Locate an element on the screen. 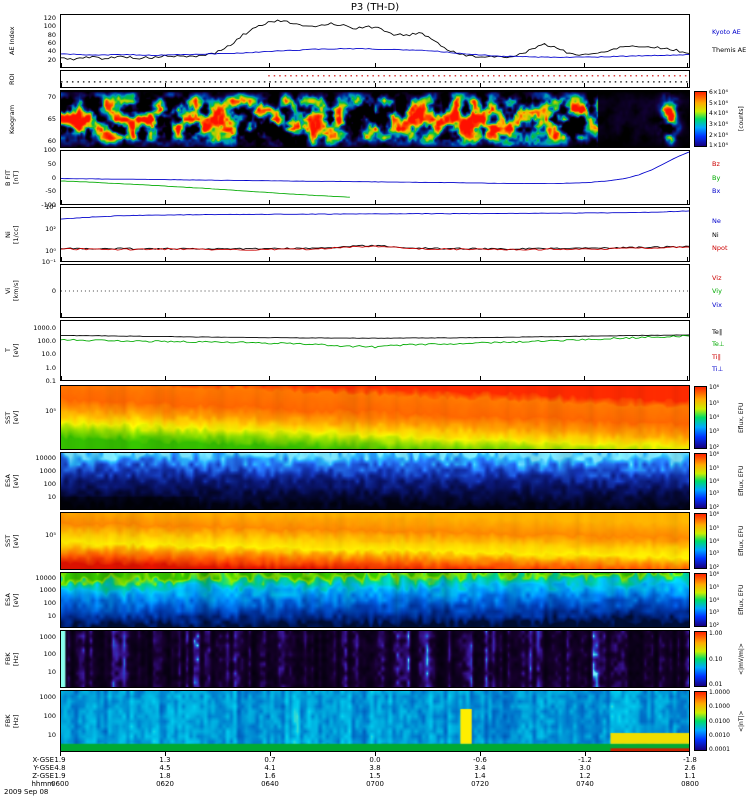  fbk-e-ytick: 1000 is located at coordinates (47, 636).